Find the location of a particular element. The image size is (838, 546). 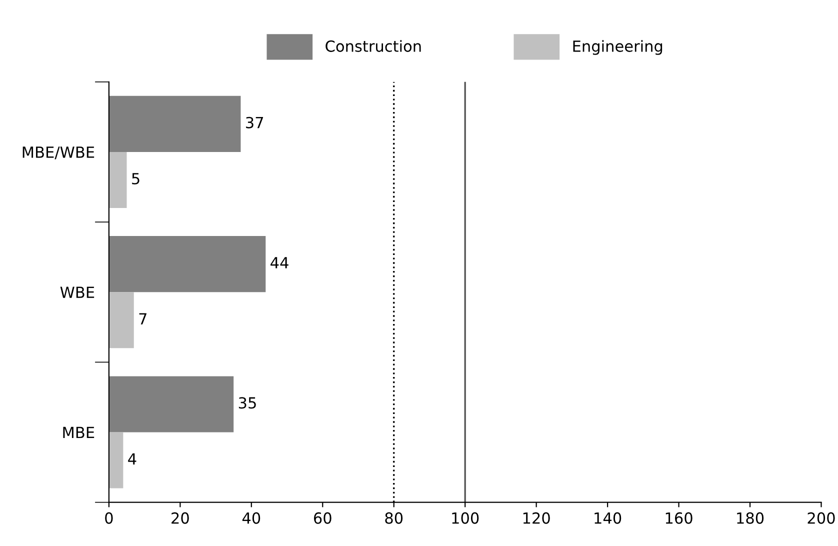

y-tick-label: MBE/WBE is located at coordinates (58, 153).